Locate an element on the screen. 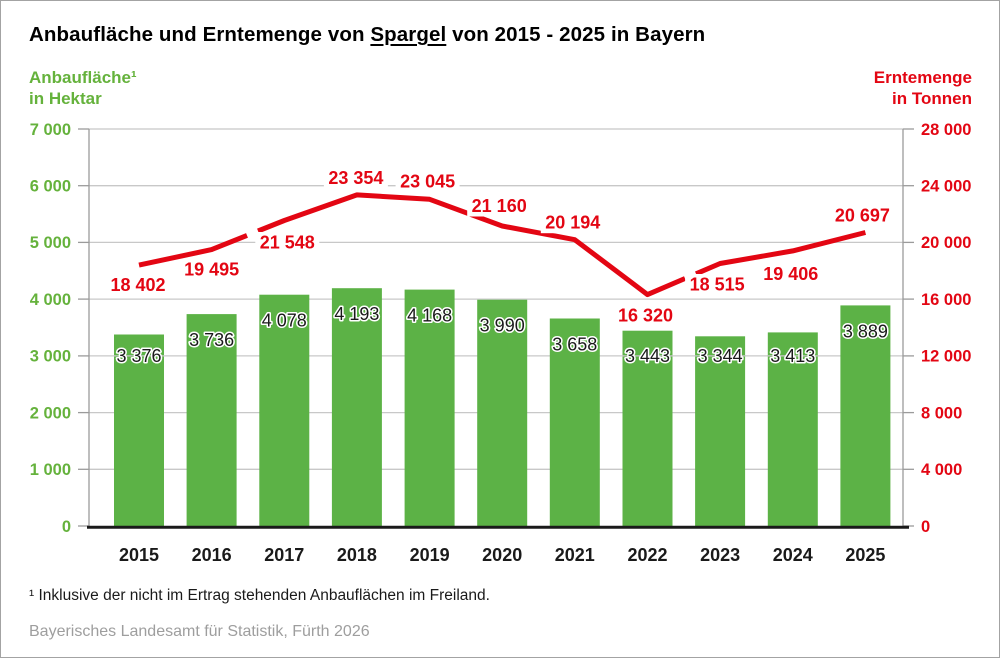  left-tick-label: 6 000 is located at coordinates (50, 187).